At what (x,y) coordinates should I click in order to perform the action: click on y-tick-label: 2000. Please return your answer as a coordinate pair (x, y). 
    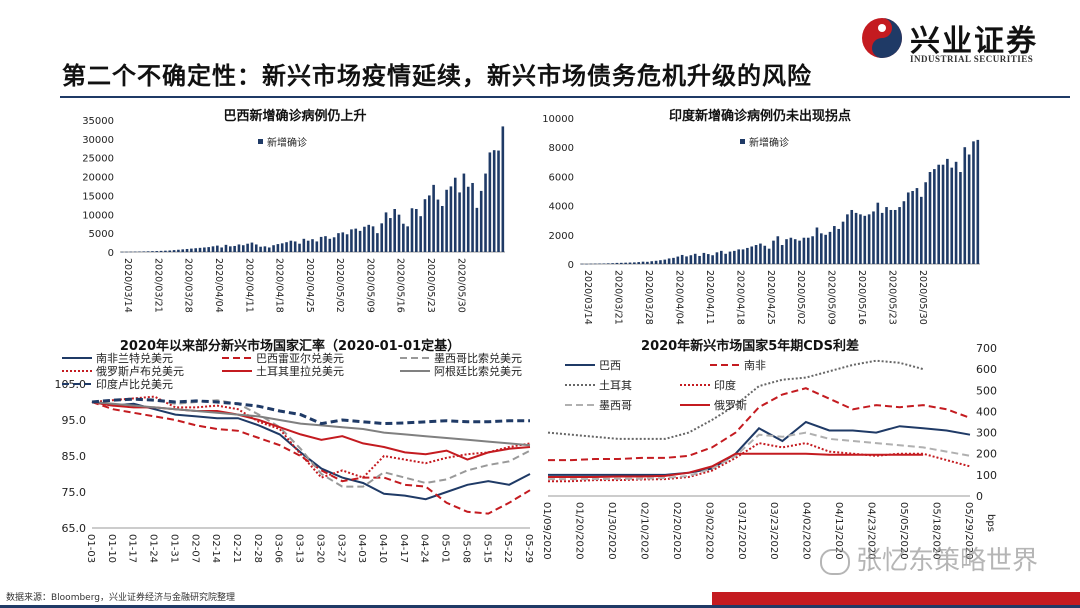
    Looking at the image, I should click on (561, 236).